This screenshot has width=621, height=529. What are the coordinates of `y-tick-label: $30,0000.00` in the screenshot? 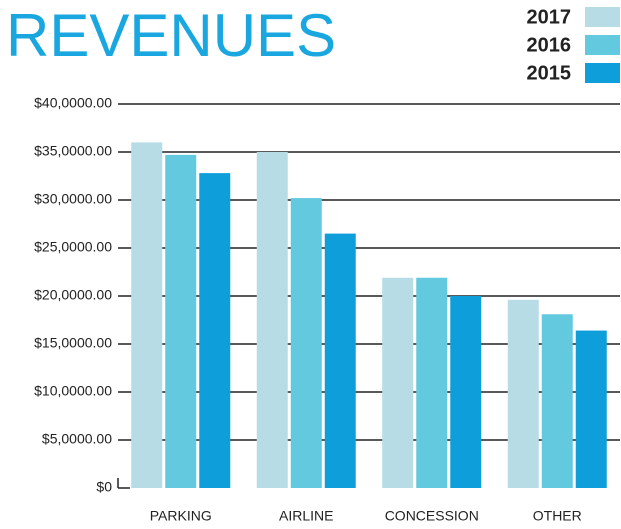 It's located at (73, 199).